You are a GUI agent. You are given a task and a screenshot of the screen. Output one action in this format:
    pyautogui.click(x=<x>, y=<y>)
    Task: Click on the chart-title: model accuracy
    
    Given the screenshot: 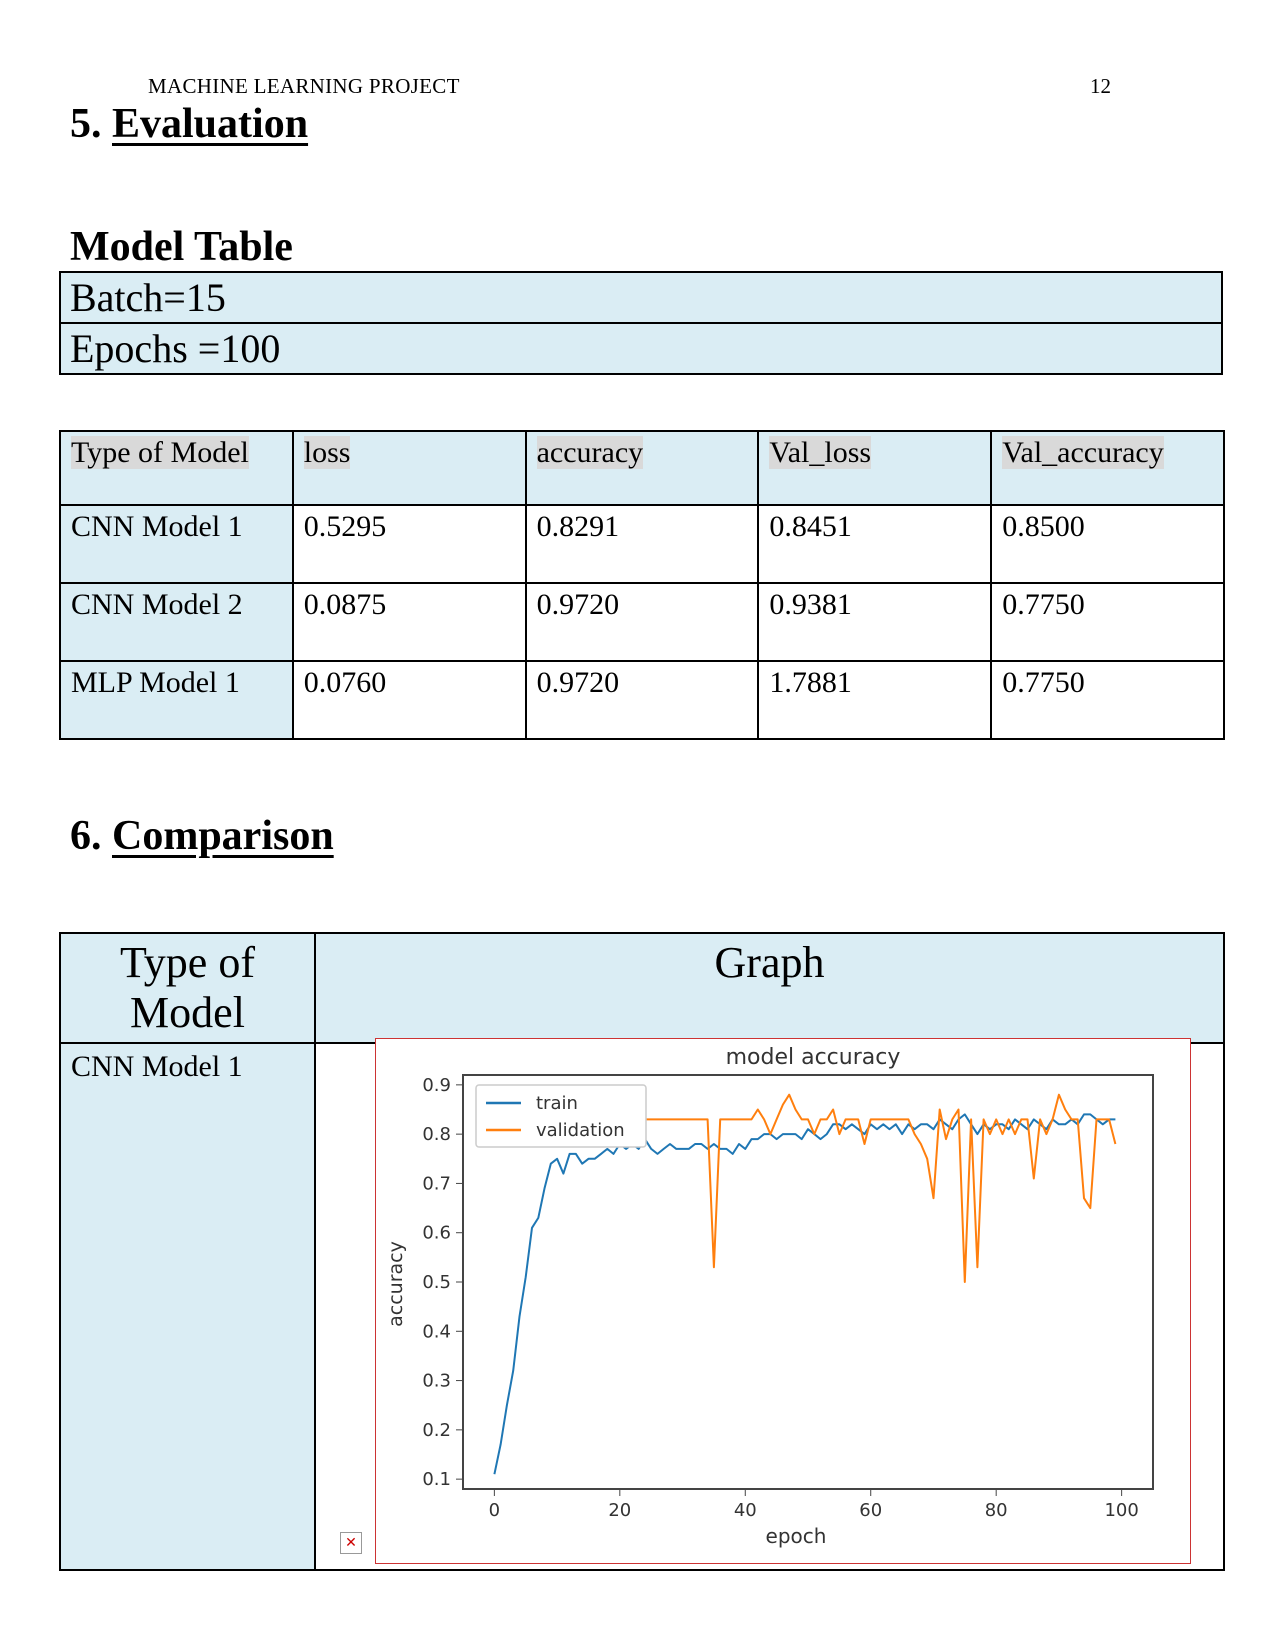 What is the action you would take?
    pyautogui.click(x=813, y=1057)
    